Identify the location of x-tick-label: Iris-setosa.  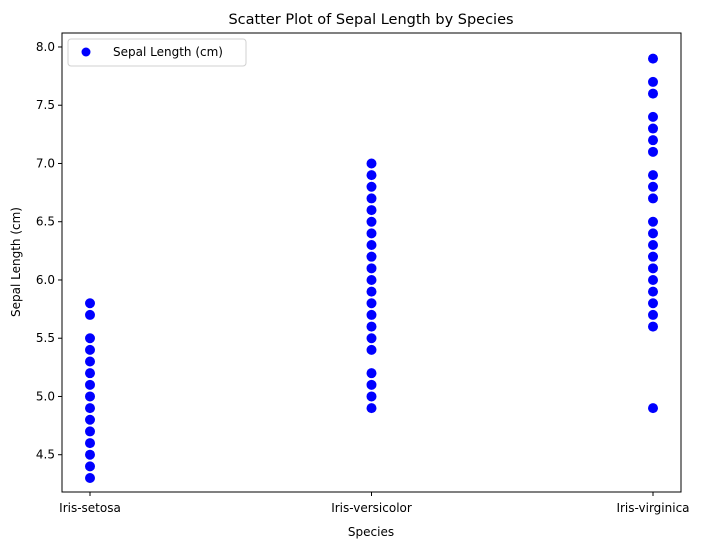
(90, 508).